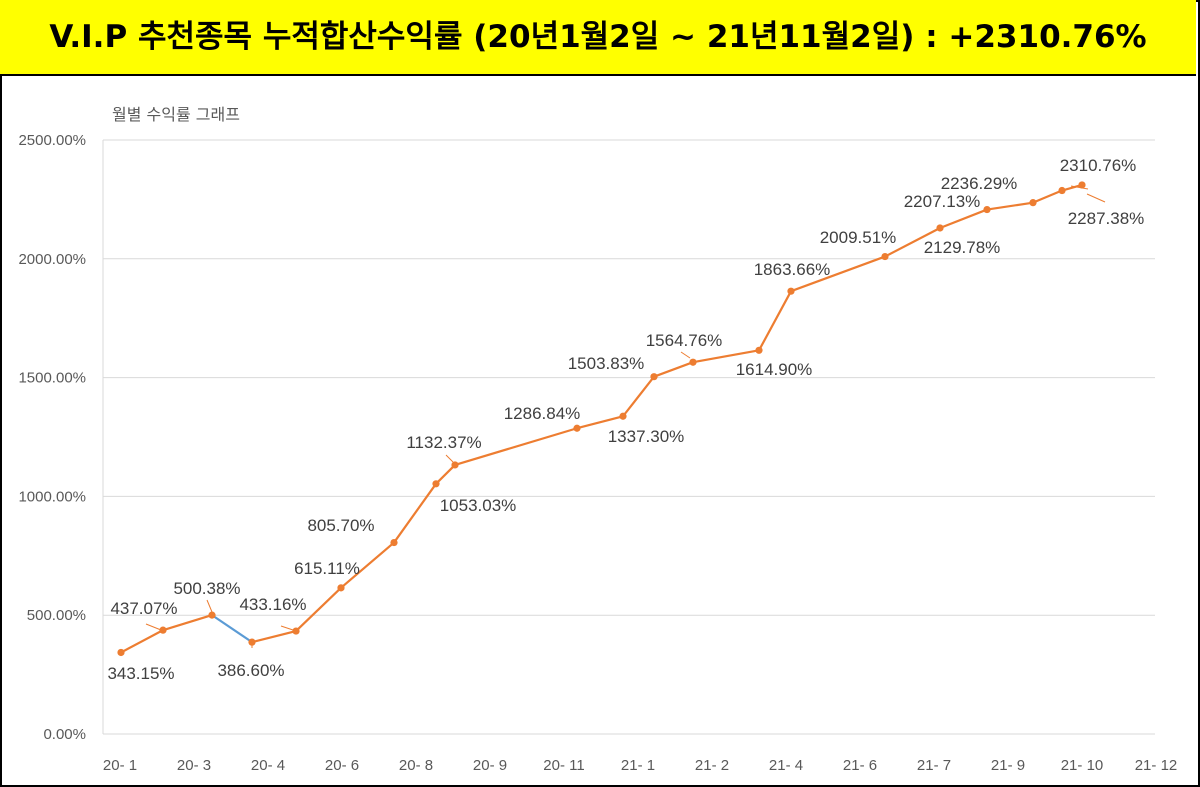 Image resolution: width=1200 pixels, height=787 pixels. I want to click on x-tick-label: 20- 11, so click(563, 765).